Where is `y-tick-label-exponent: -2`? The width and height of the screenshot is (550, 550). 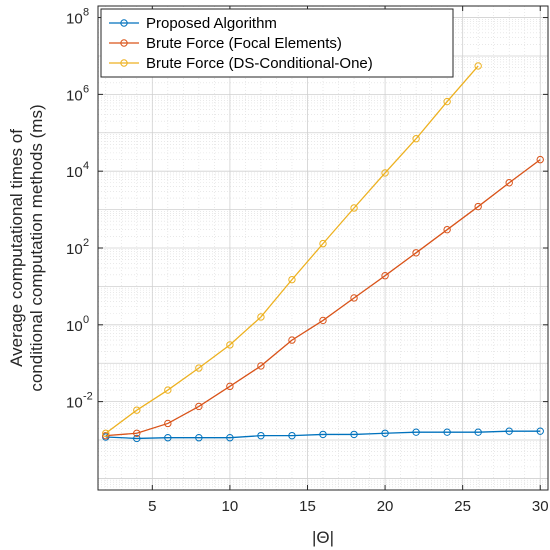
y-tick-label-exponent: -2 is located at coordinates (88, 397).